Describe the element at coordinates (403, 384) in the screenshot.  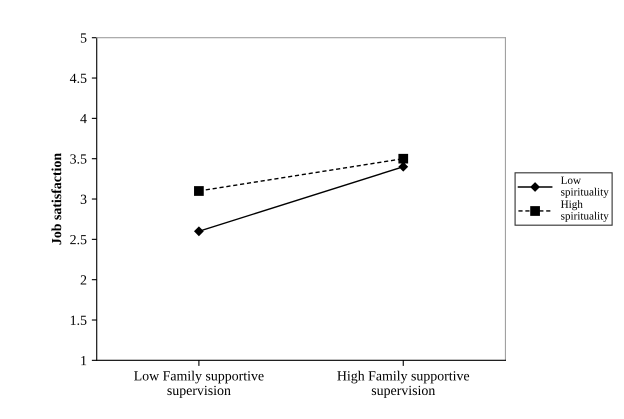
I see `x-tick-label: High Family supportive supervision` at that location.